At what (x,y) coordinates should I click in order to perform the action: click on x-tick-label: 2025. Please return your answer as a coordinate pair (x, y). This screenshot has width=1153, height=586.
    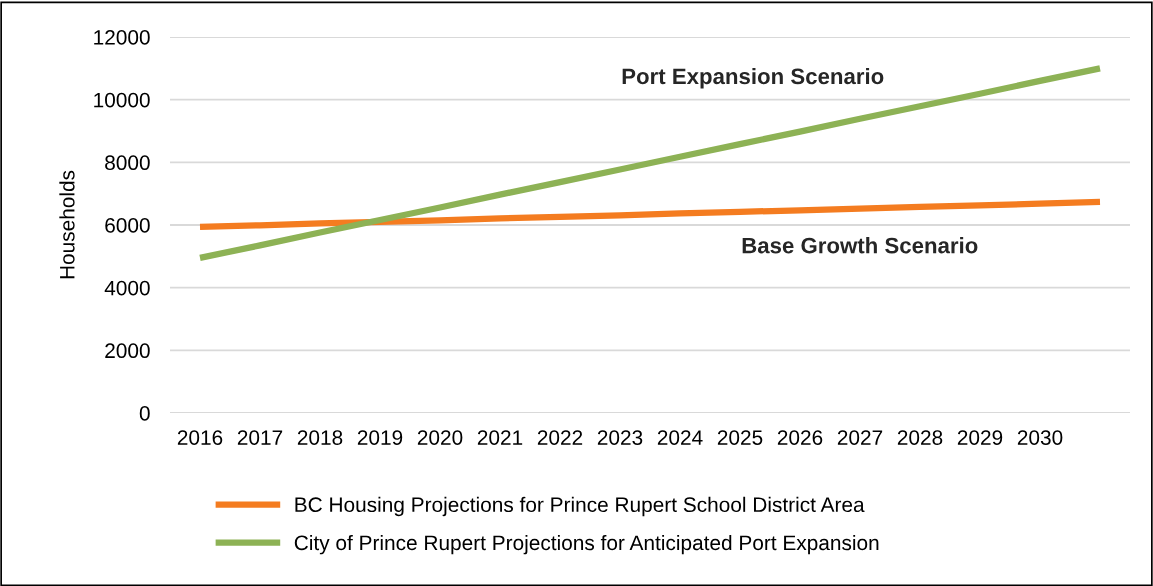
    Looking at the image, I should click on (740, 437).